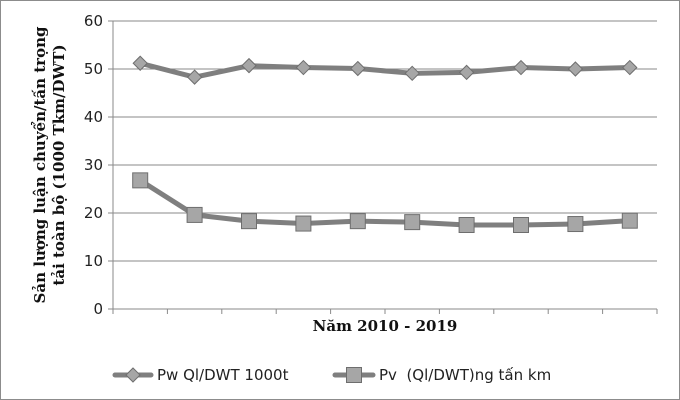  I want to click on y-axis-title-line1: Sản lượng luận chuyển/tấn trọng, so click(40, 164).